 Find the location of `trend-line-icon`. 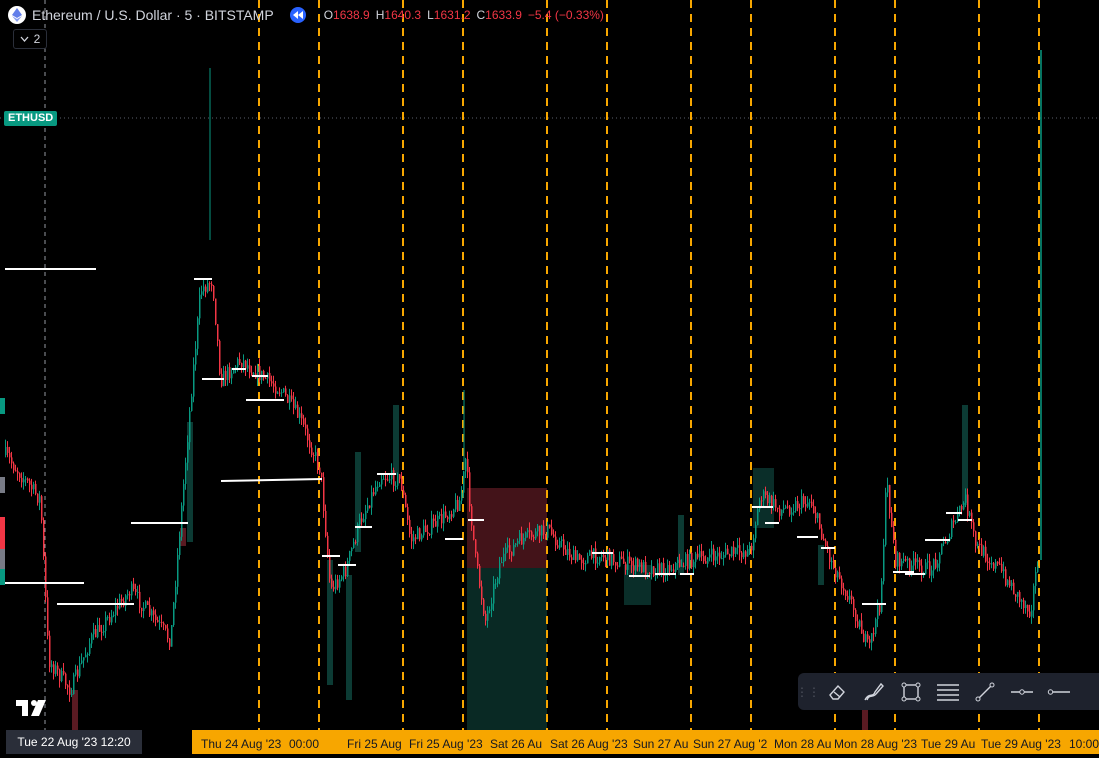

trend-line-icon is located at coordinates (984, 691).